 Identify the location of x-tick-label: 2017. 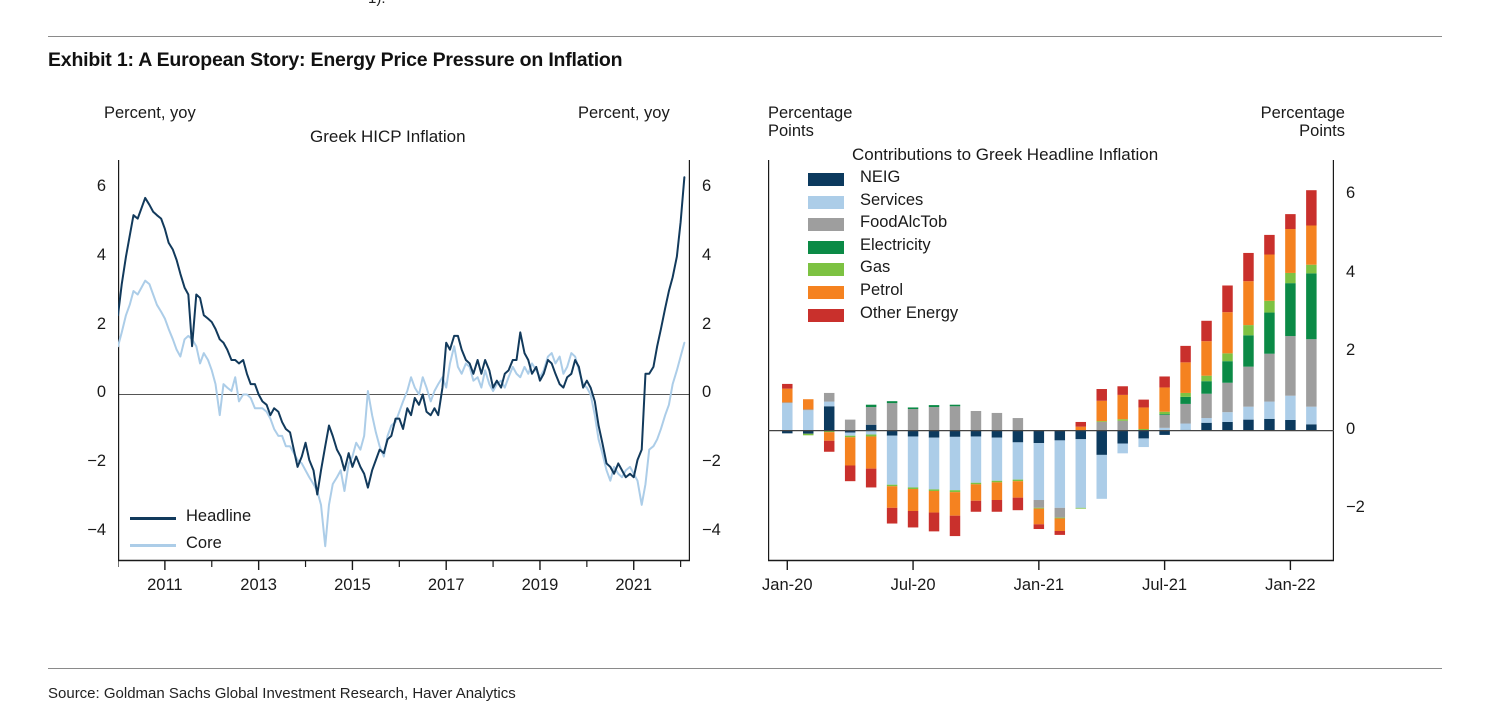
(446, 585).